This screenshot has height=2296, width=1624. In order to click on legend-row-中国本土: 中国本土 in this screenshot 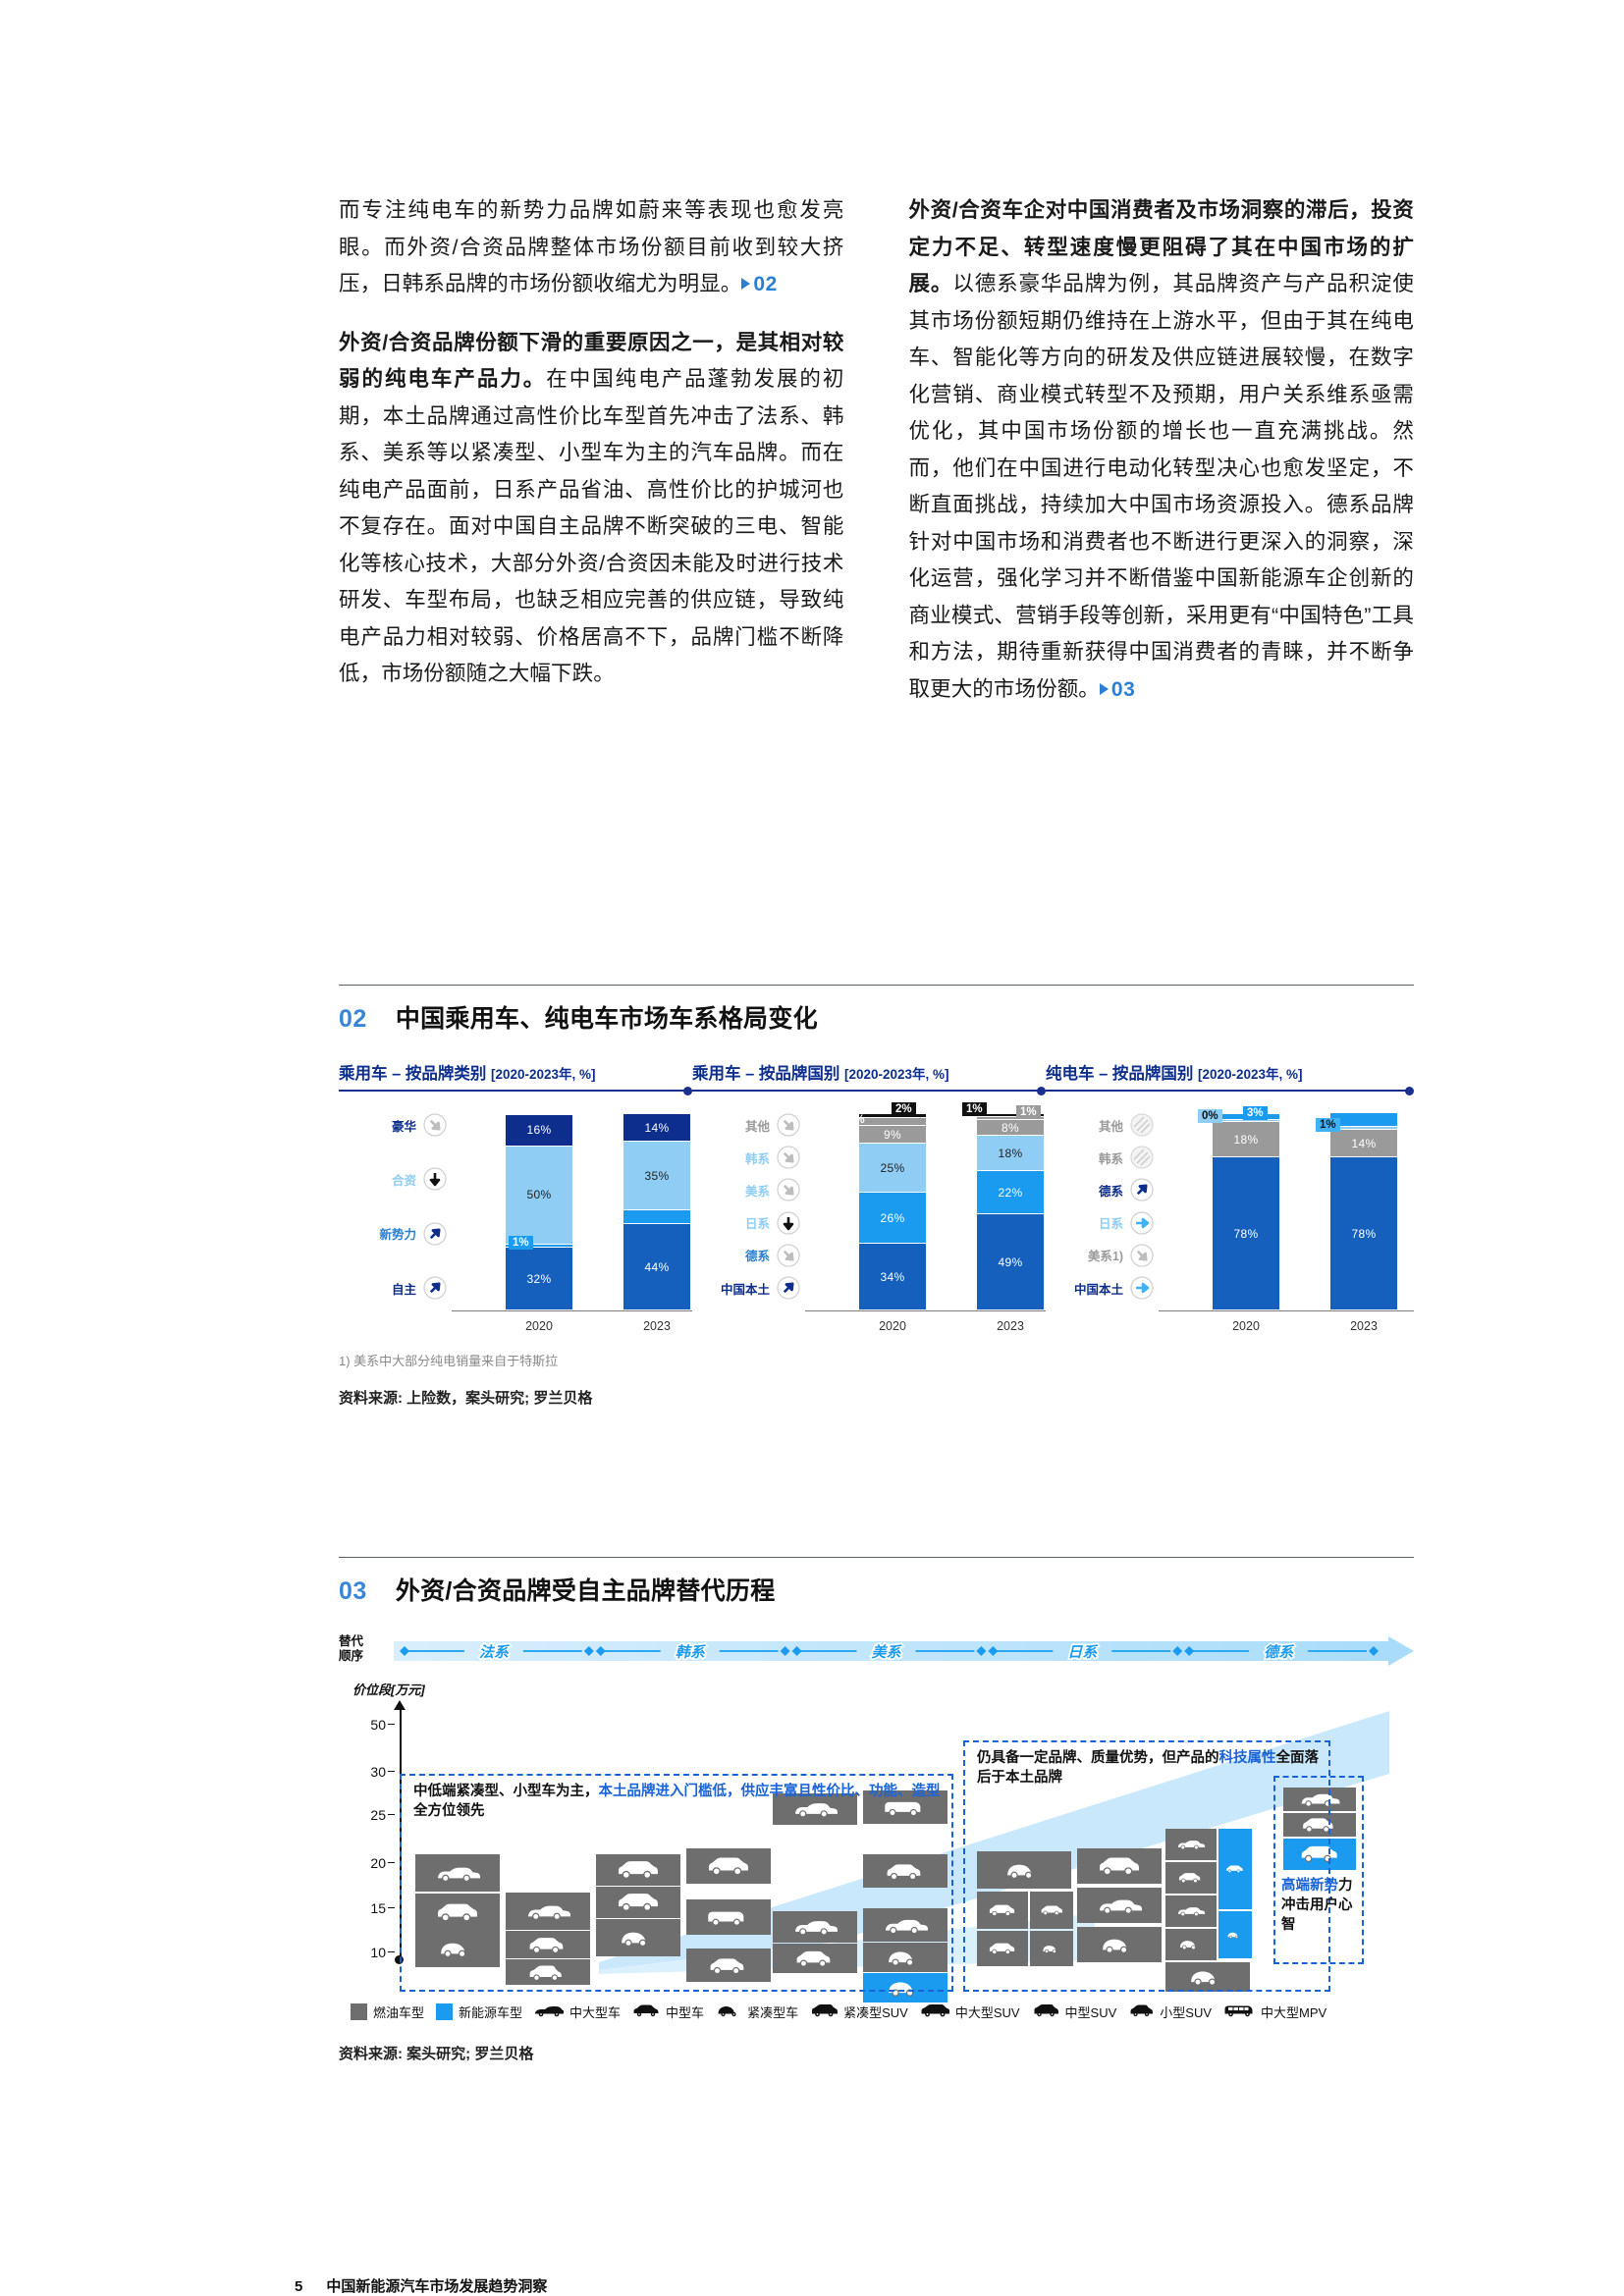, I will do `click(1100, 1288)`.